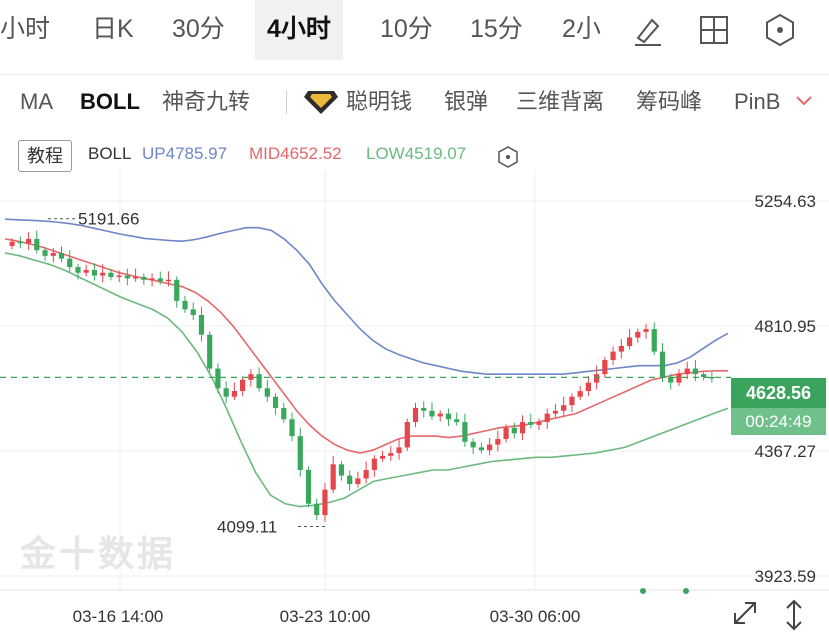 The image size is (829, 635). I want to click on indicator-boll: BOLL, so click(110, 101).